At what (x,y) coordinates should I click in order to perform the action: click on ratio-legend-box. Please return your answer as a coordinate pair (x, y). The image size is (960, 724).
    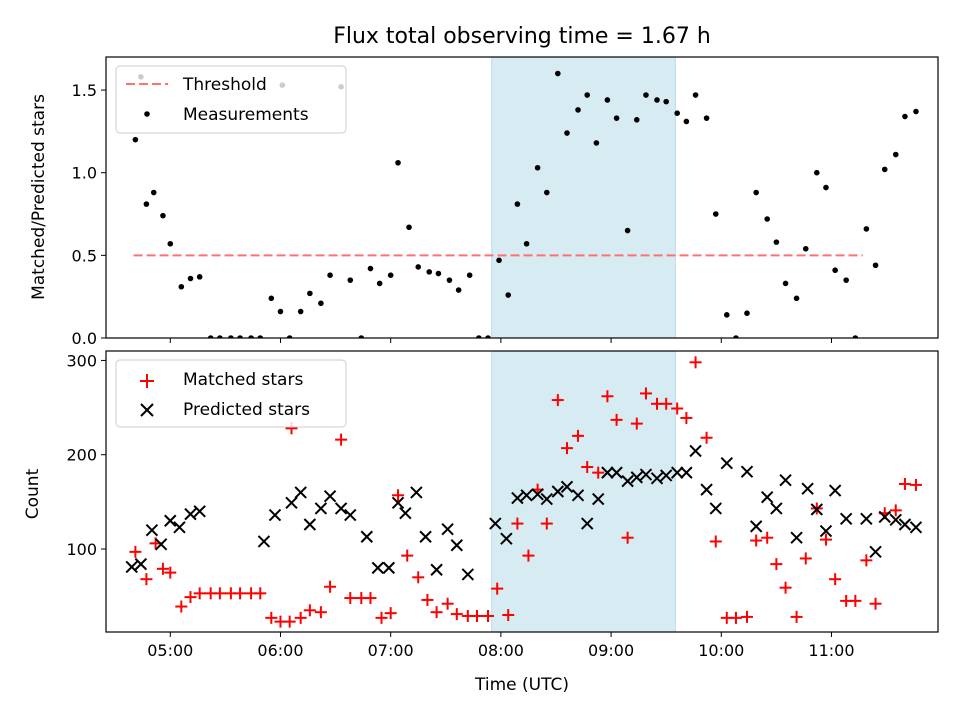
    Looking at the image, I should click on (231, 99).